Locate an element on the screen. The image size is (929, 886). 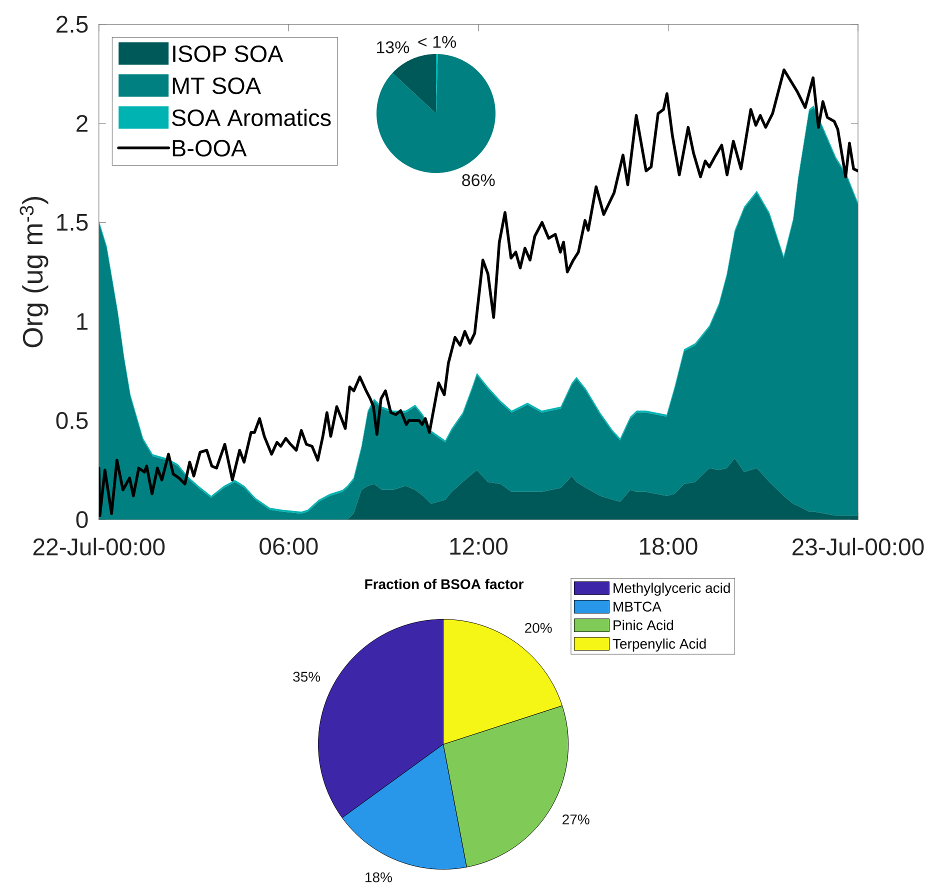
legend-label: MBTCA is located at coordinates (638, 607).